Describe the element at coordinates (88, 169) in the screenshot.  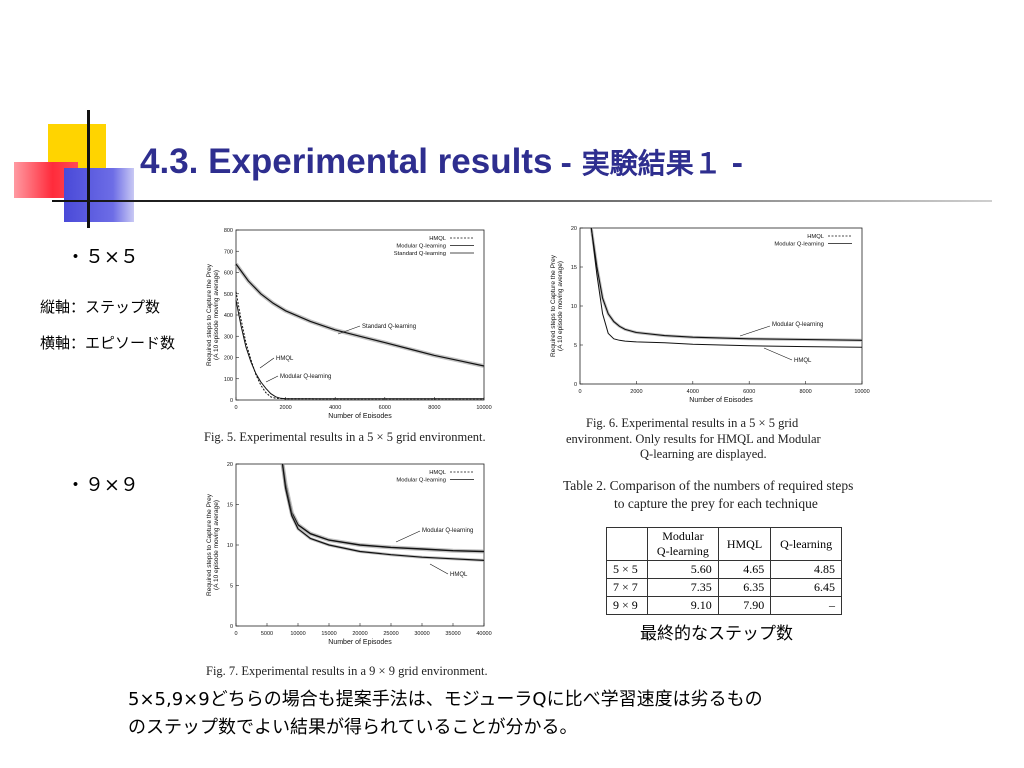
I see `logo-vertical-line` at that location.